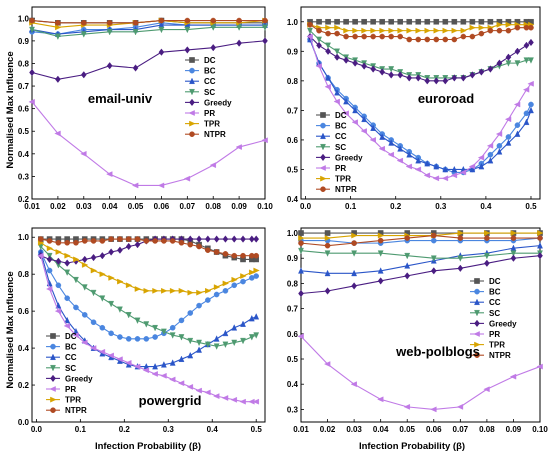  What do you see at coordinates (70, 368) in the screenshot?
I see `legend-label: SC` at bounding box center [70, 368].